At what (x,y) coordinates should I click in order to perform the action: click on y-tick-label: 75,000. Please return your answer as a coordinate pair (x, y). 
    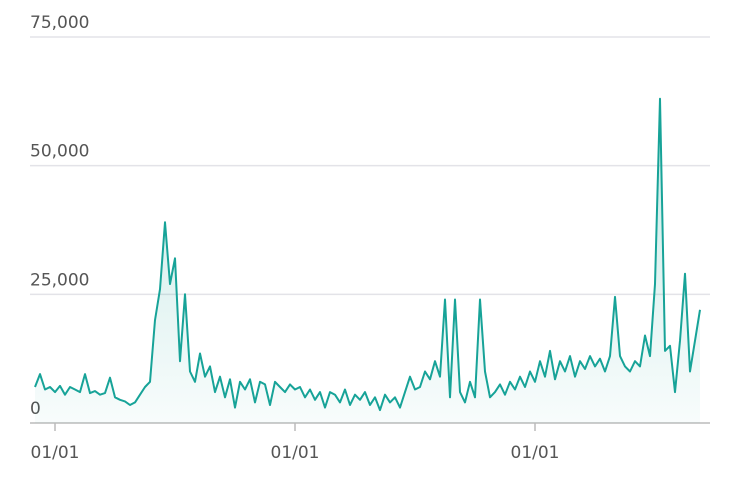
    Looking at the image, I should click on (59, 23).